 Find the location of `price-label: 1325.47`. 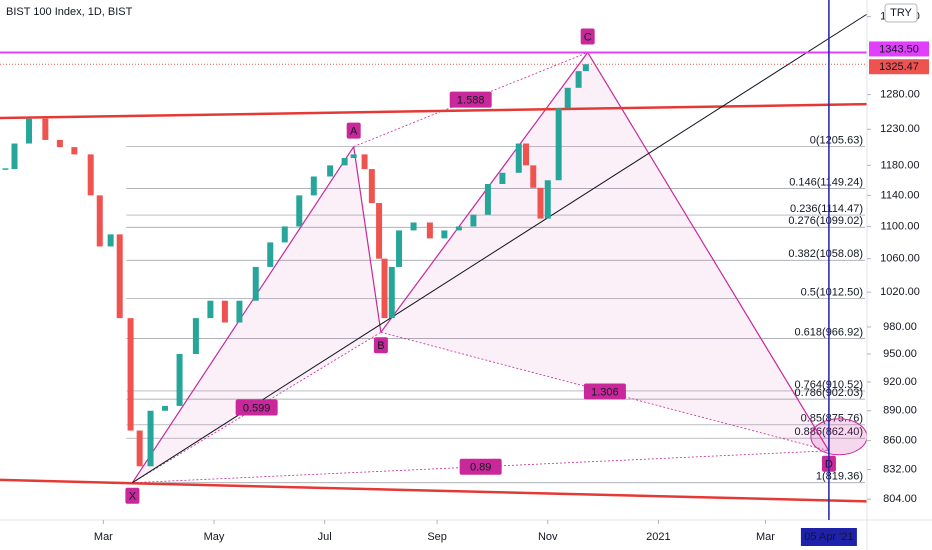

price-label: 1325.47 is located at coordinates (899, 67).